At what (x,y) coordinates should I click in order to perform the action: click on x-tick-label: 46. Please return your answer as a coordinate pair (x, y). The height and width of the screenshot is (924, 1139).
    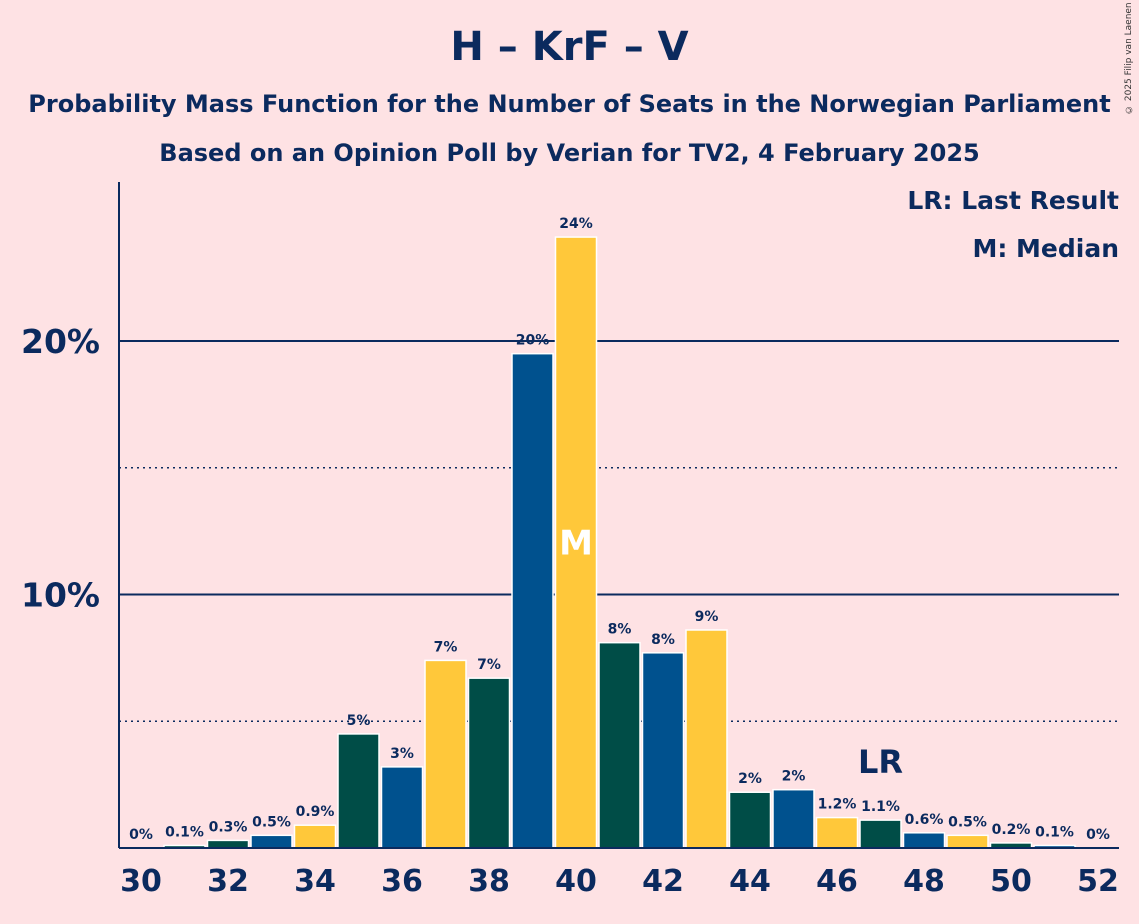
    Looking at the image, I should click on (837, 881).